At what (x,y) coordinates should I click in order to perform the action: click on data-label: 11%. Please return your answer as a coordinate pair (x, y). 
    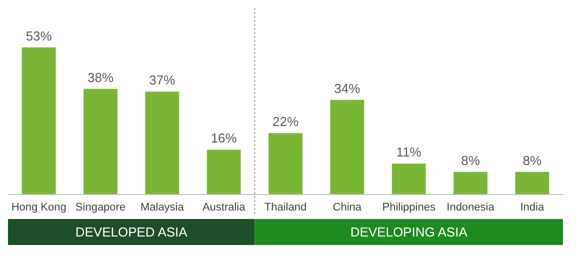
    Looking at the image, I should click on (409, 152).